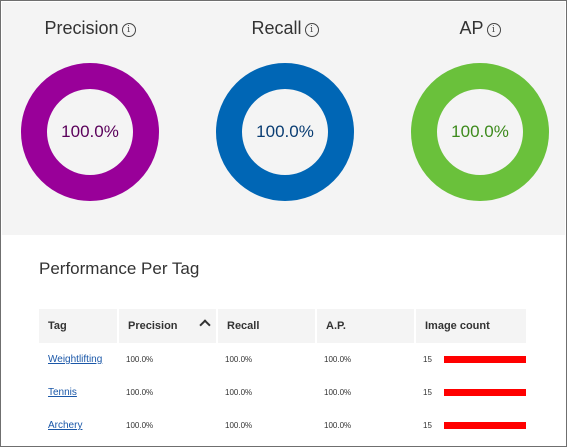 The image size is (567, 447). I want to click on precision-value: 100.0%, so click(90, 131).